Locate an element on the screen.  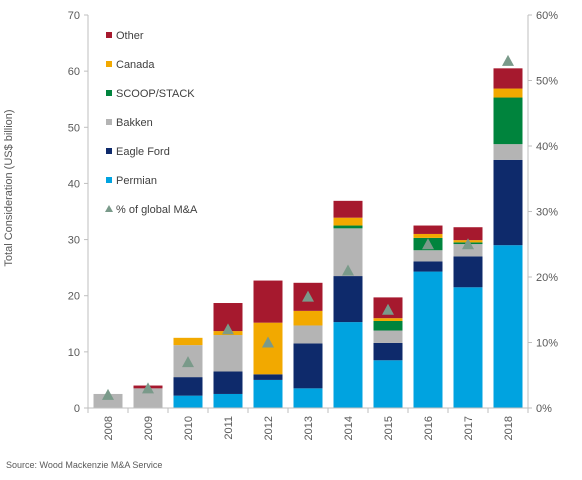
left-tick-label: 30 is located at coordinates (74, 241).